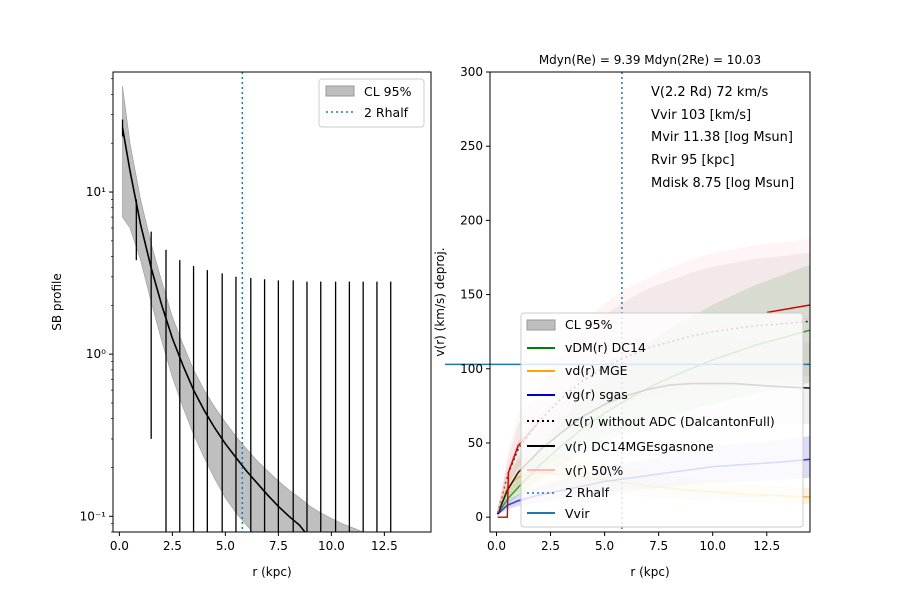  Describe the element at coordinates (96, 305) in the screenshot. I see `left-y-ticks: 10⁻¹ 10⁰ 10¹` at that location.